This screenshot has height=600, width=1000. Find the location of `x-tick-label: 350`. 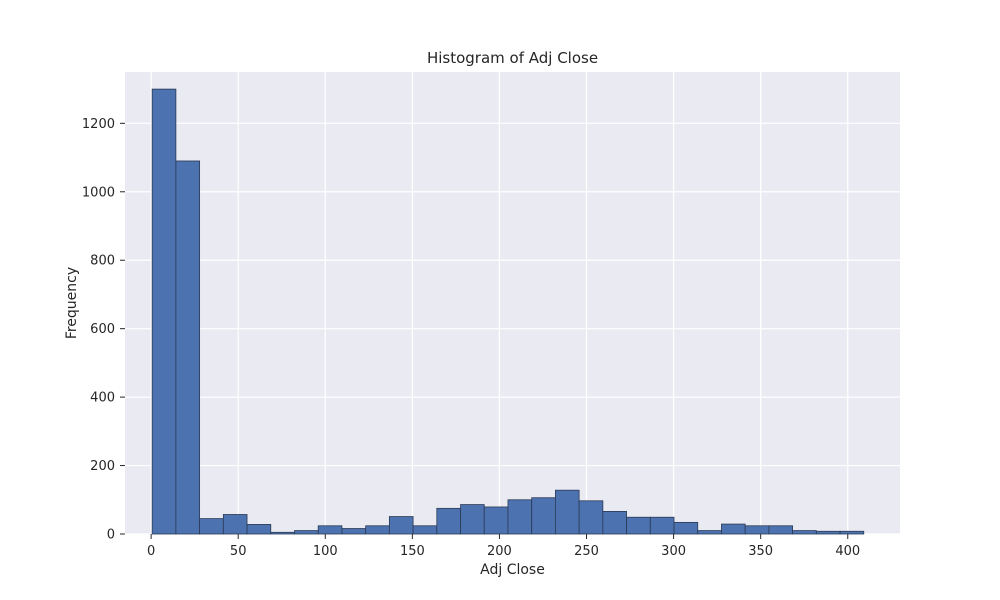

x-tick-label: 350 is located at coordinates (760, 551).